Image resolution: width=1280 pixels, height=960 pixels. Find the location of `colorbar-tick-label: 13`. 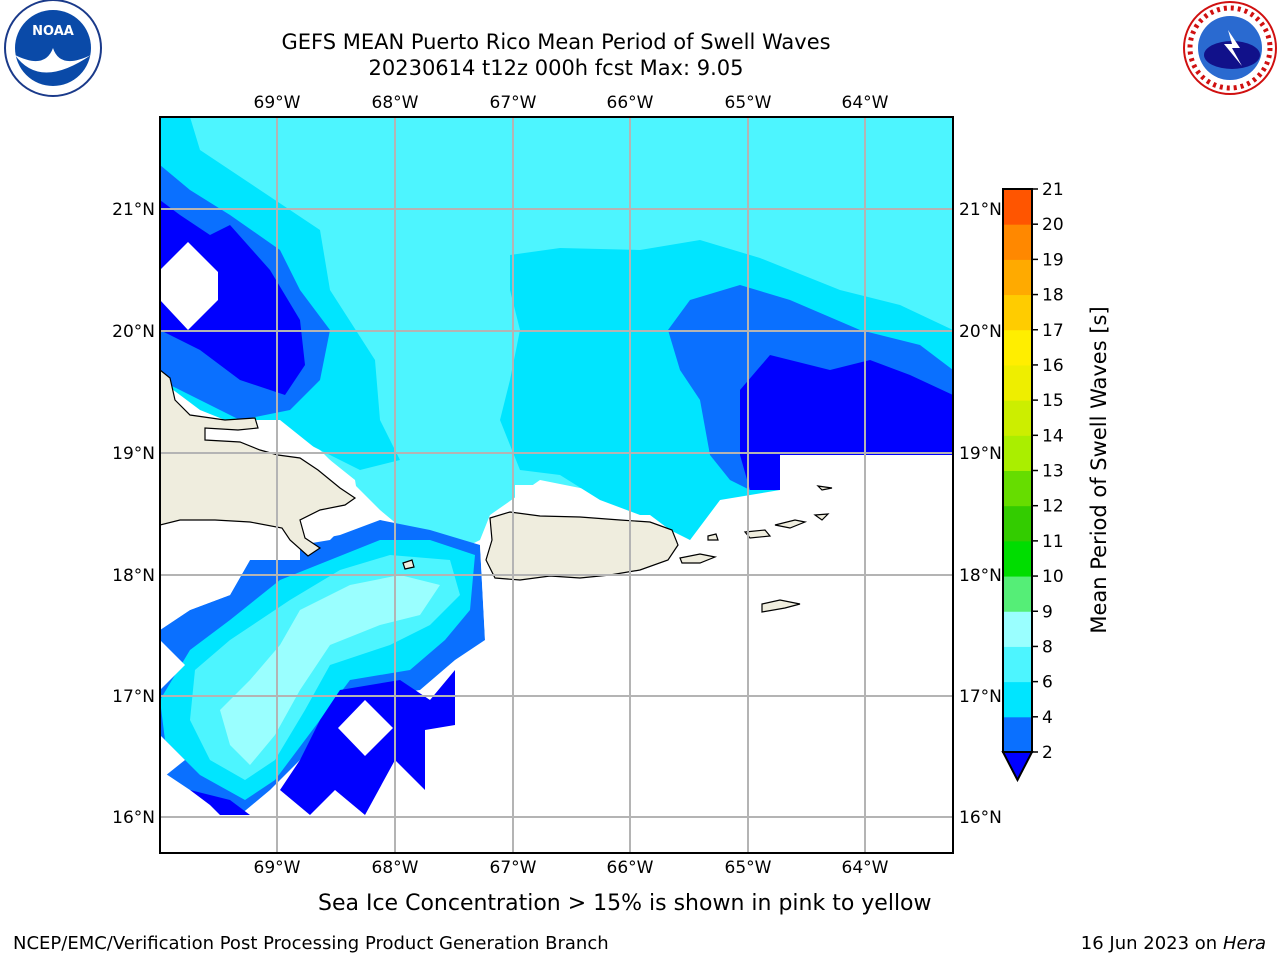

colorbar-tick-label: 13 is located at coordinates (1053, 472).